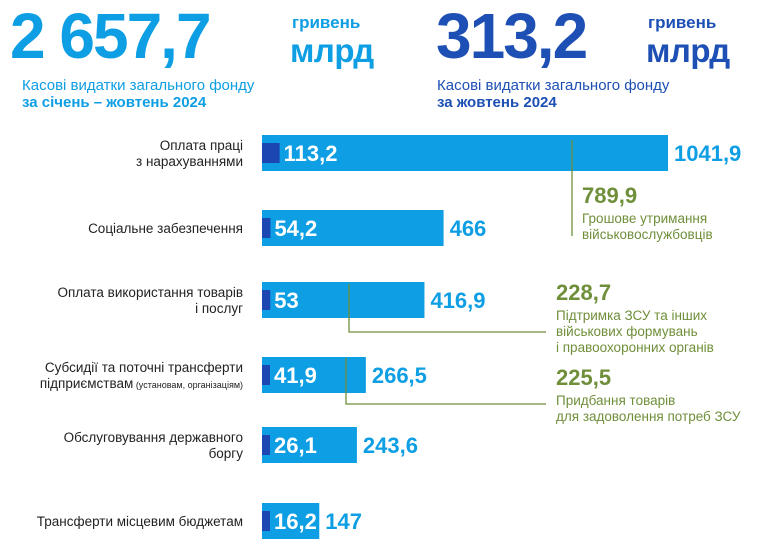 The width and height of the screenshot is (768, 545). What do you see at coordinates (399, 375) in the screenshot?
I see `label-total-3: 266,5` at bounding box center [399, 375].